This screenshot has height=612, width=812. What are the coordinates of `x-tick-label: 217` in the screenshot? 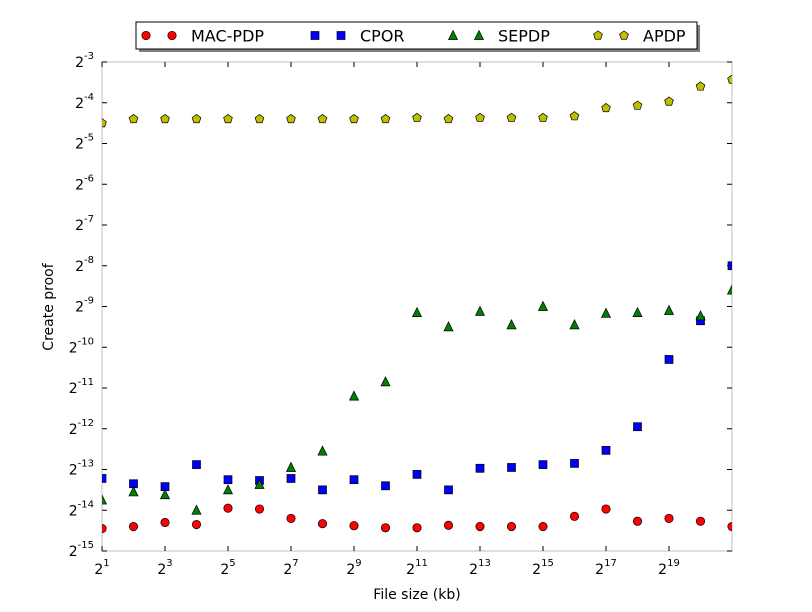 It's located at (606, 568).